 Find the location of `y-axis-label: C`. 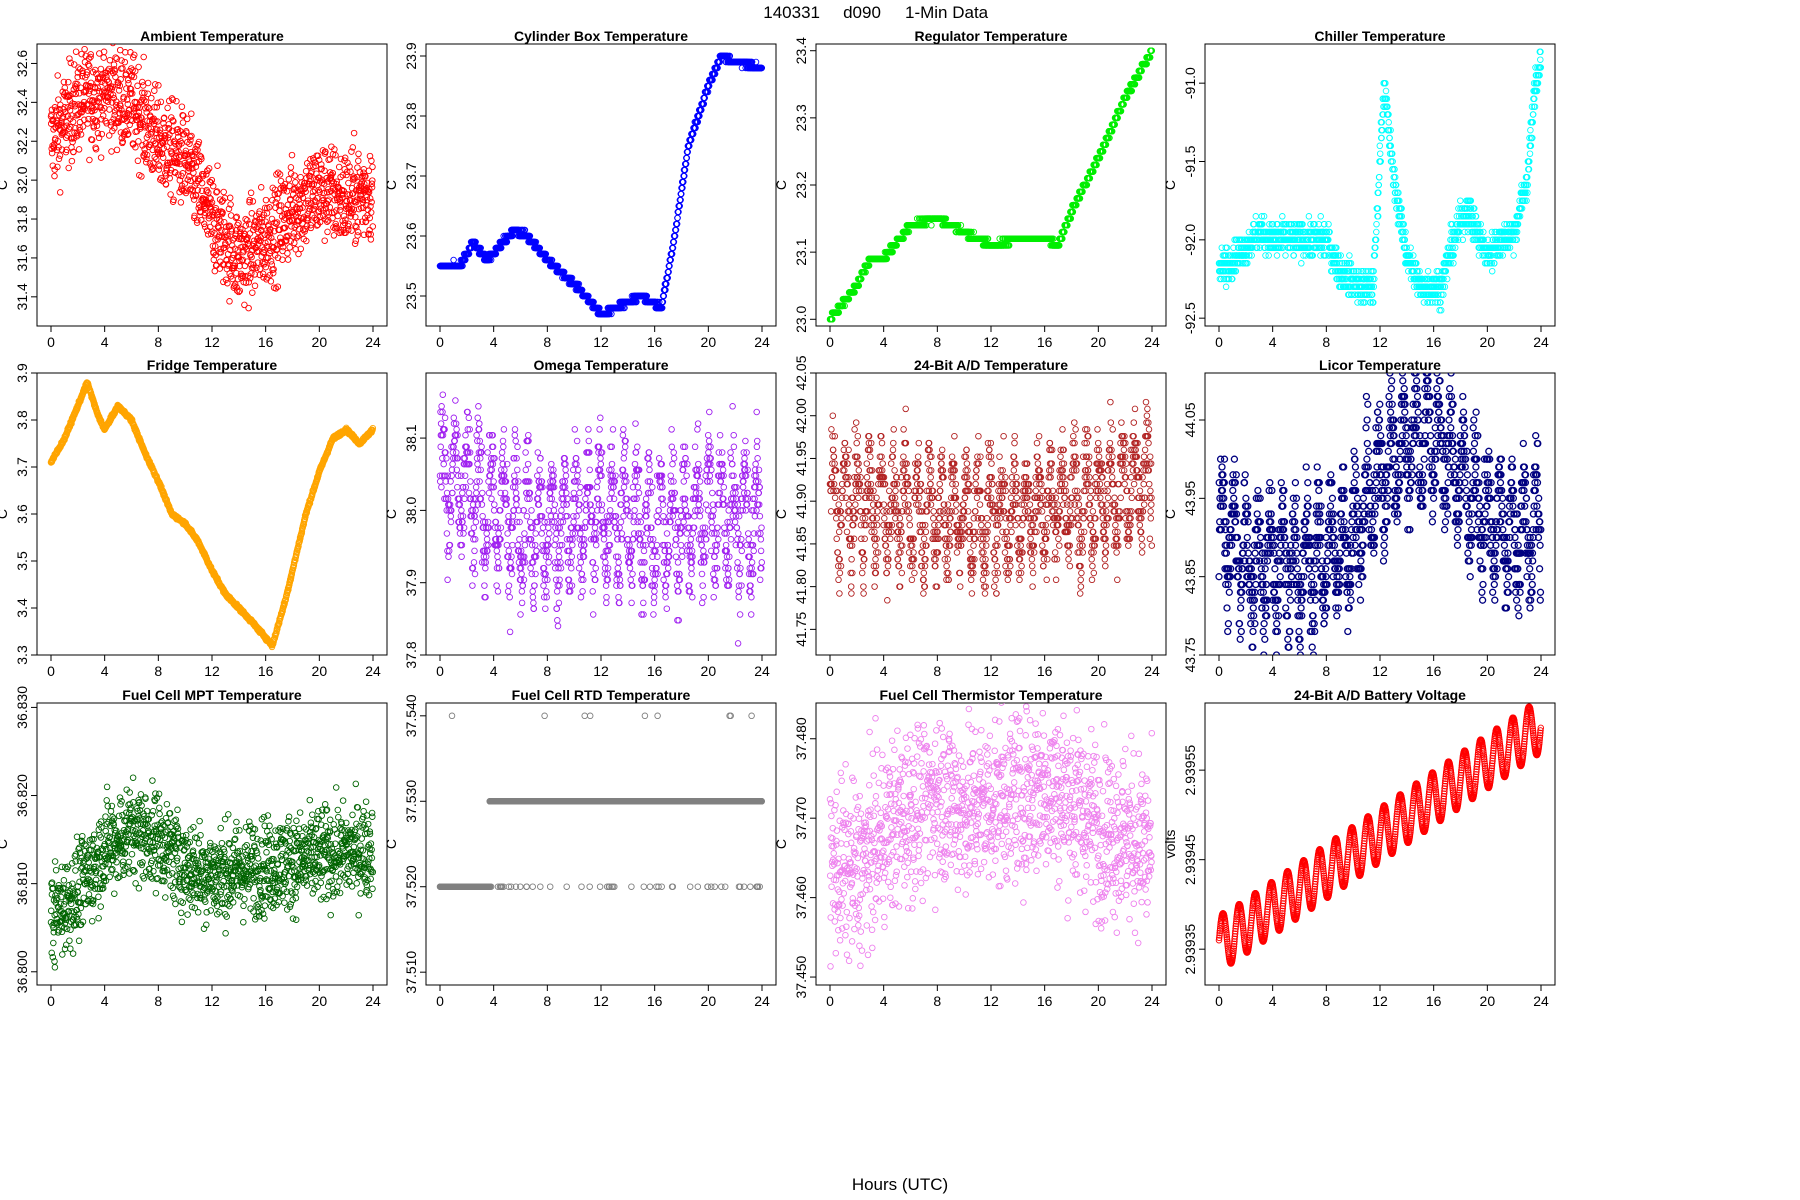

y-axis-label: C is located at coordinates (391, 185).